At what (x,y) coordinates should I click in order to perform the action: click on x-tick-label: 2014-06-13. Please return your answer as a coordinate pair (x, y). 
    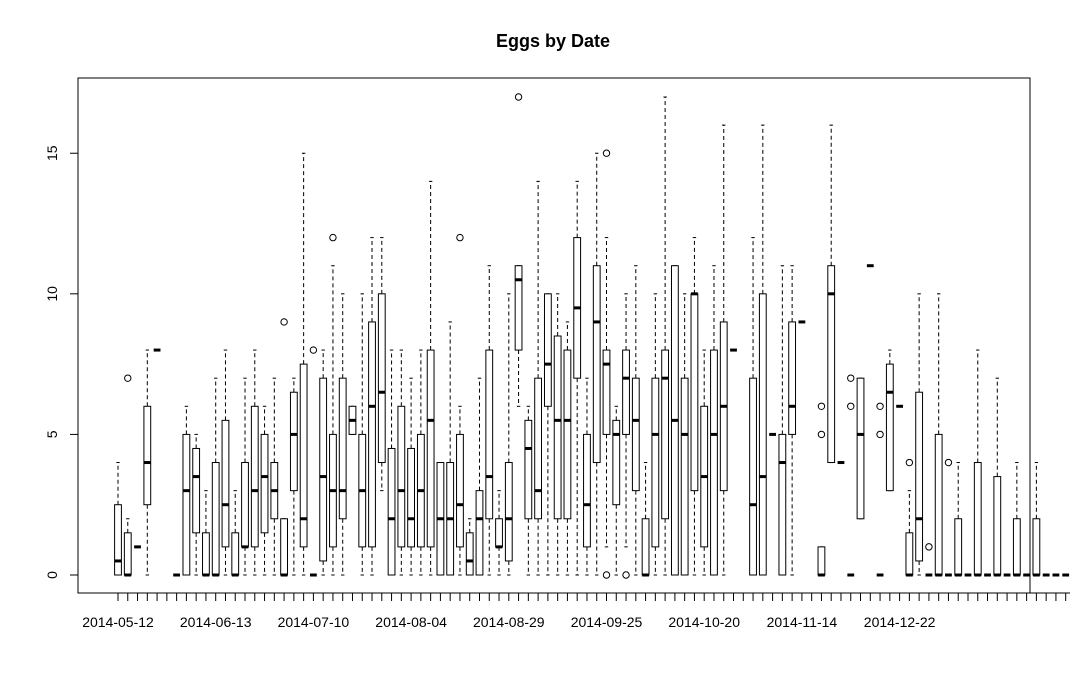
    Looking at the image, I should click on (216, 622).